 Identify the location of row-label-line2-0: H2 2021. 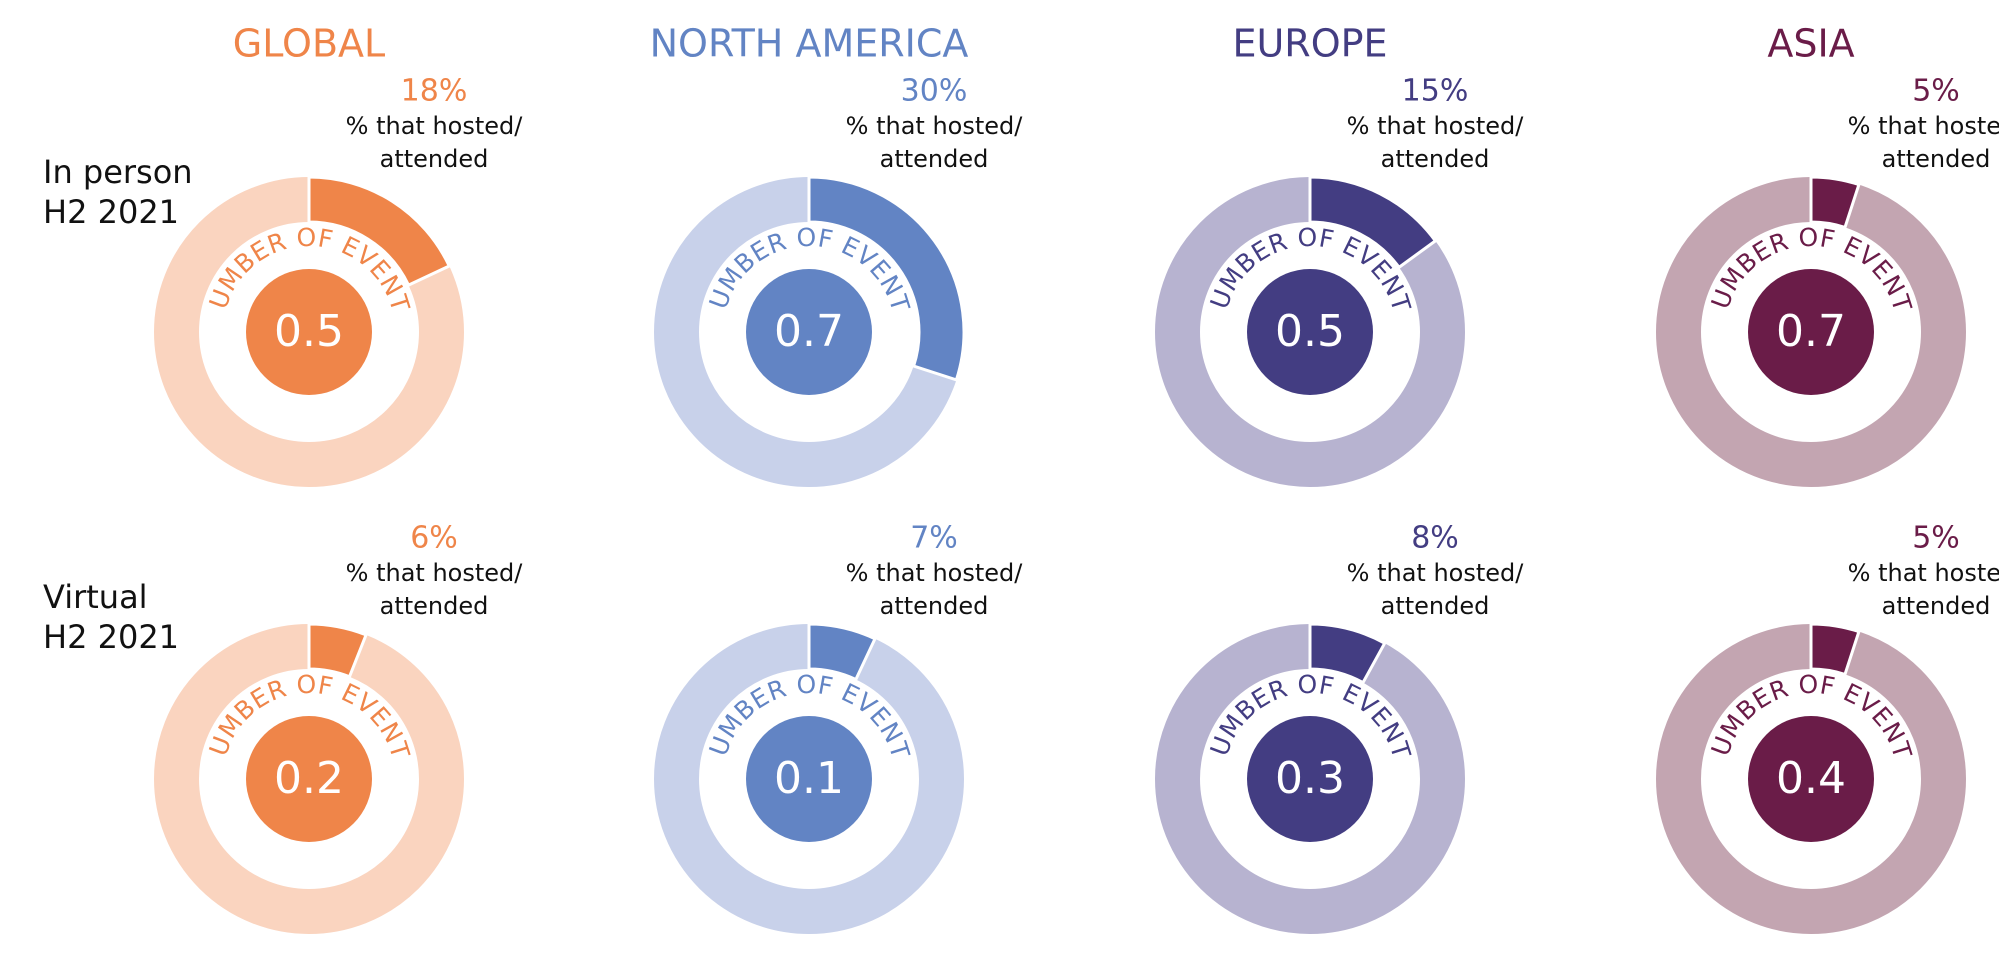
(111, 212).